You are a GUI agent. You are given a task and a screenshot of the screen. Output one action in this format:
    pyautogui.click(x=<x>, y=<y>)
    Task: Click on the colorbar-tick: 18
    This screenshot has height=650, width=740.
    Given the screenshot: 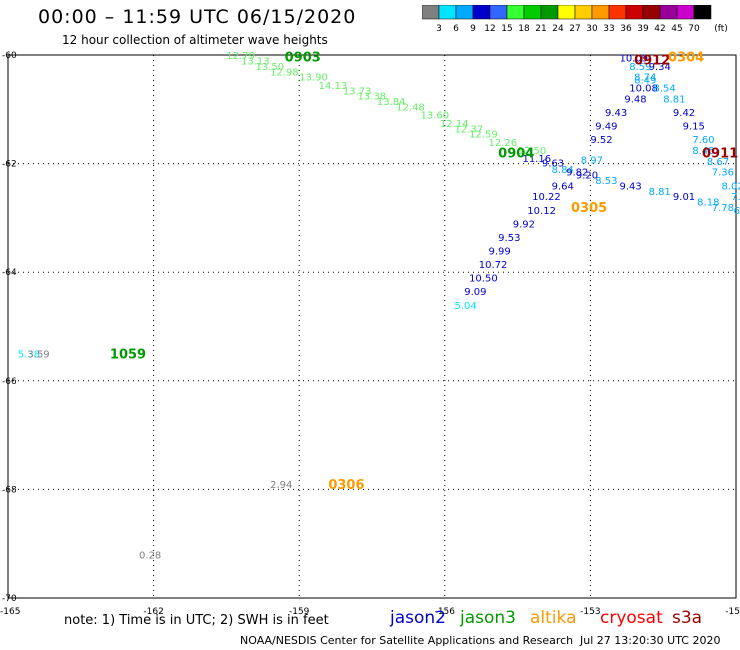 What is the action you would take?
    pyautogui.click(x=524, y=29)
    